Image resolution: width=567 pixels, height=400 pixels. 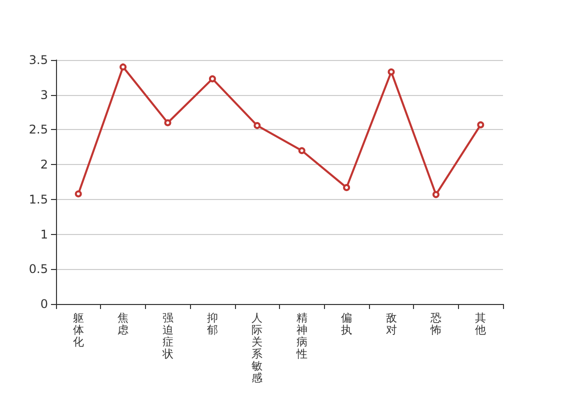 I want to click on x-tick-label: 抑郁, so click(x=212, y=324).